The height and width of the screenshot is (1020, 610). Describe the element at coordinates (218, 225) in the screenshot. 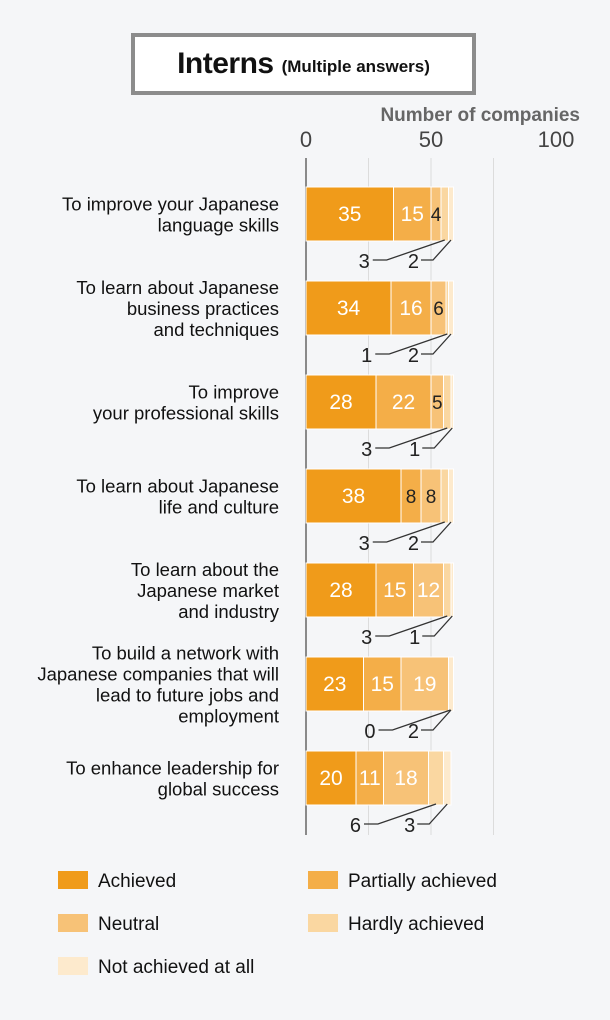

I see `category-label: language skills` at that location.